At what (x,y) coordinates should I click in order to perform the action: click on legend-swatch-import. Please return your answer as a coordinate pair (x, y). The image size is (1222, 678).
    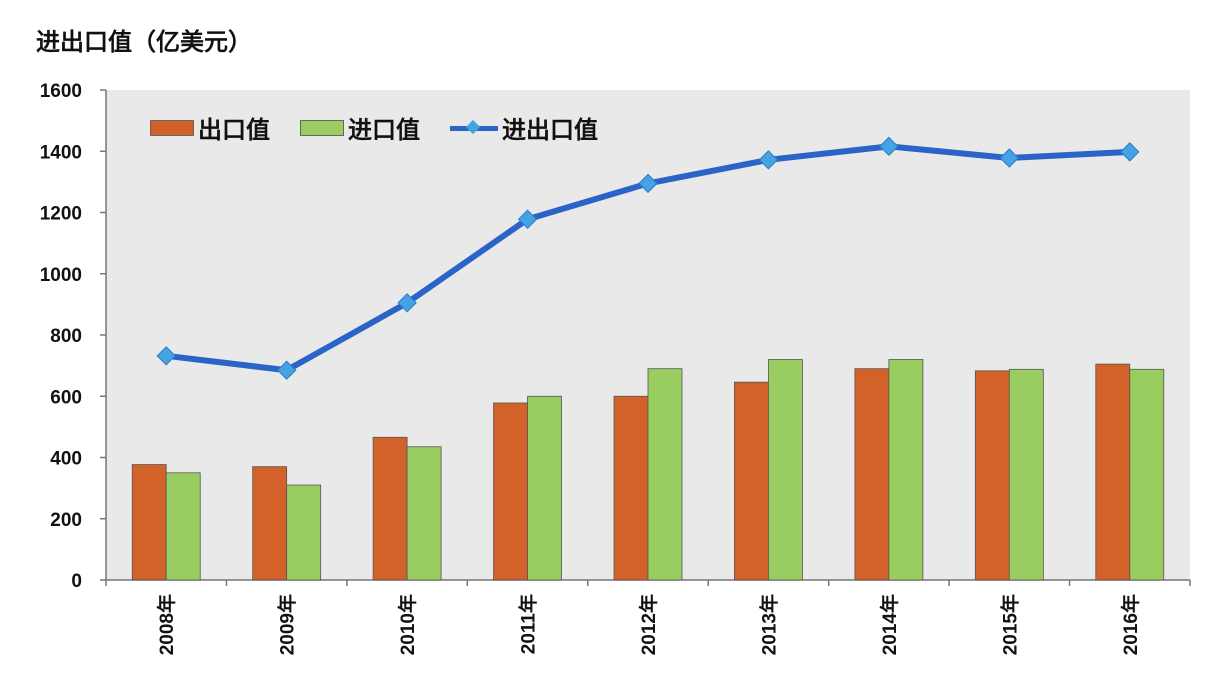
    Looking at the image, I should click on (322, 127).